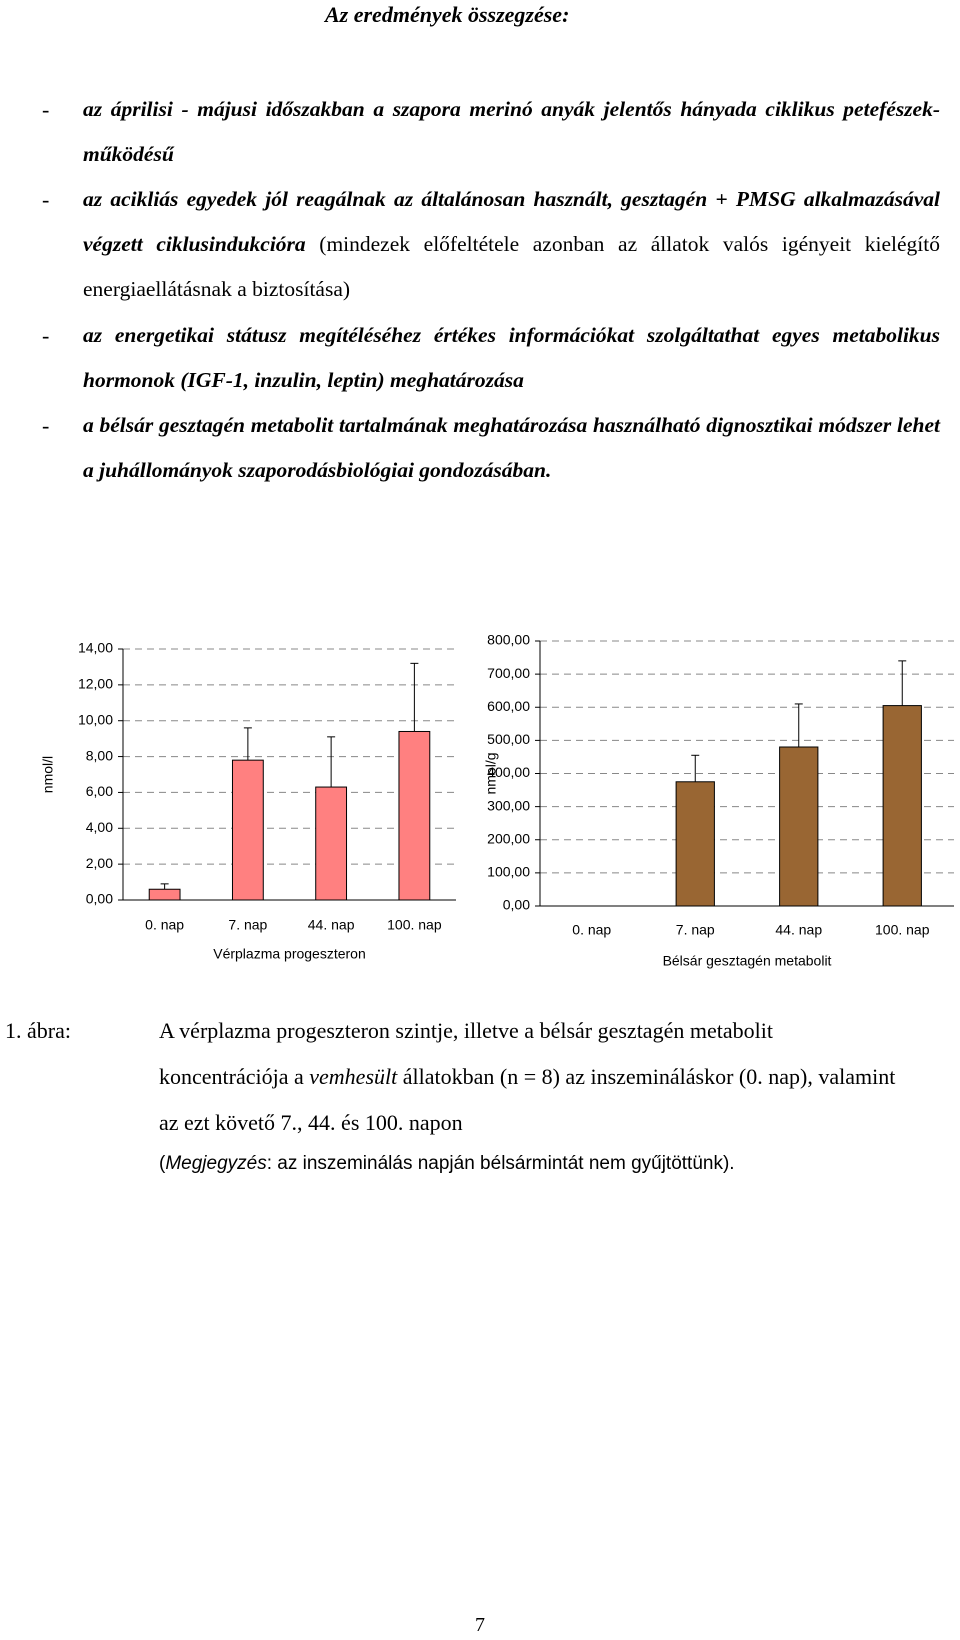  Describe the element at coordinates (447, 14) in the screenshot. I see `heading: Az eredmények összegzése:` at that location.